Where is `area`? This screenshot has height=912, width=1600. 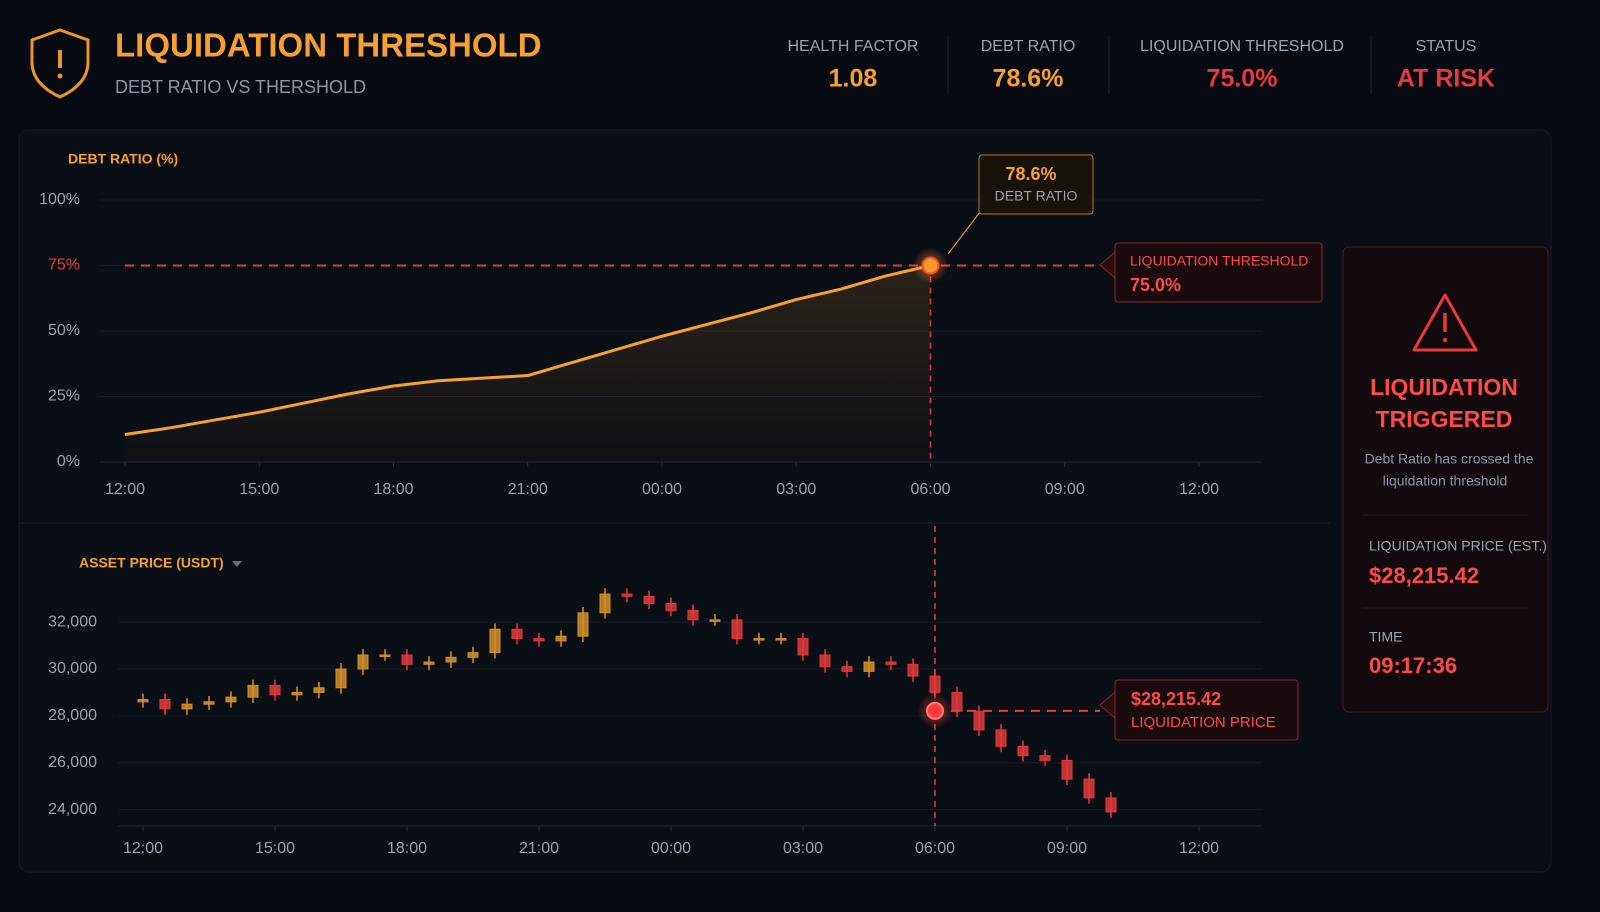
area is located at coordinates (528, 363).